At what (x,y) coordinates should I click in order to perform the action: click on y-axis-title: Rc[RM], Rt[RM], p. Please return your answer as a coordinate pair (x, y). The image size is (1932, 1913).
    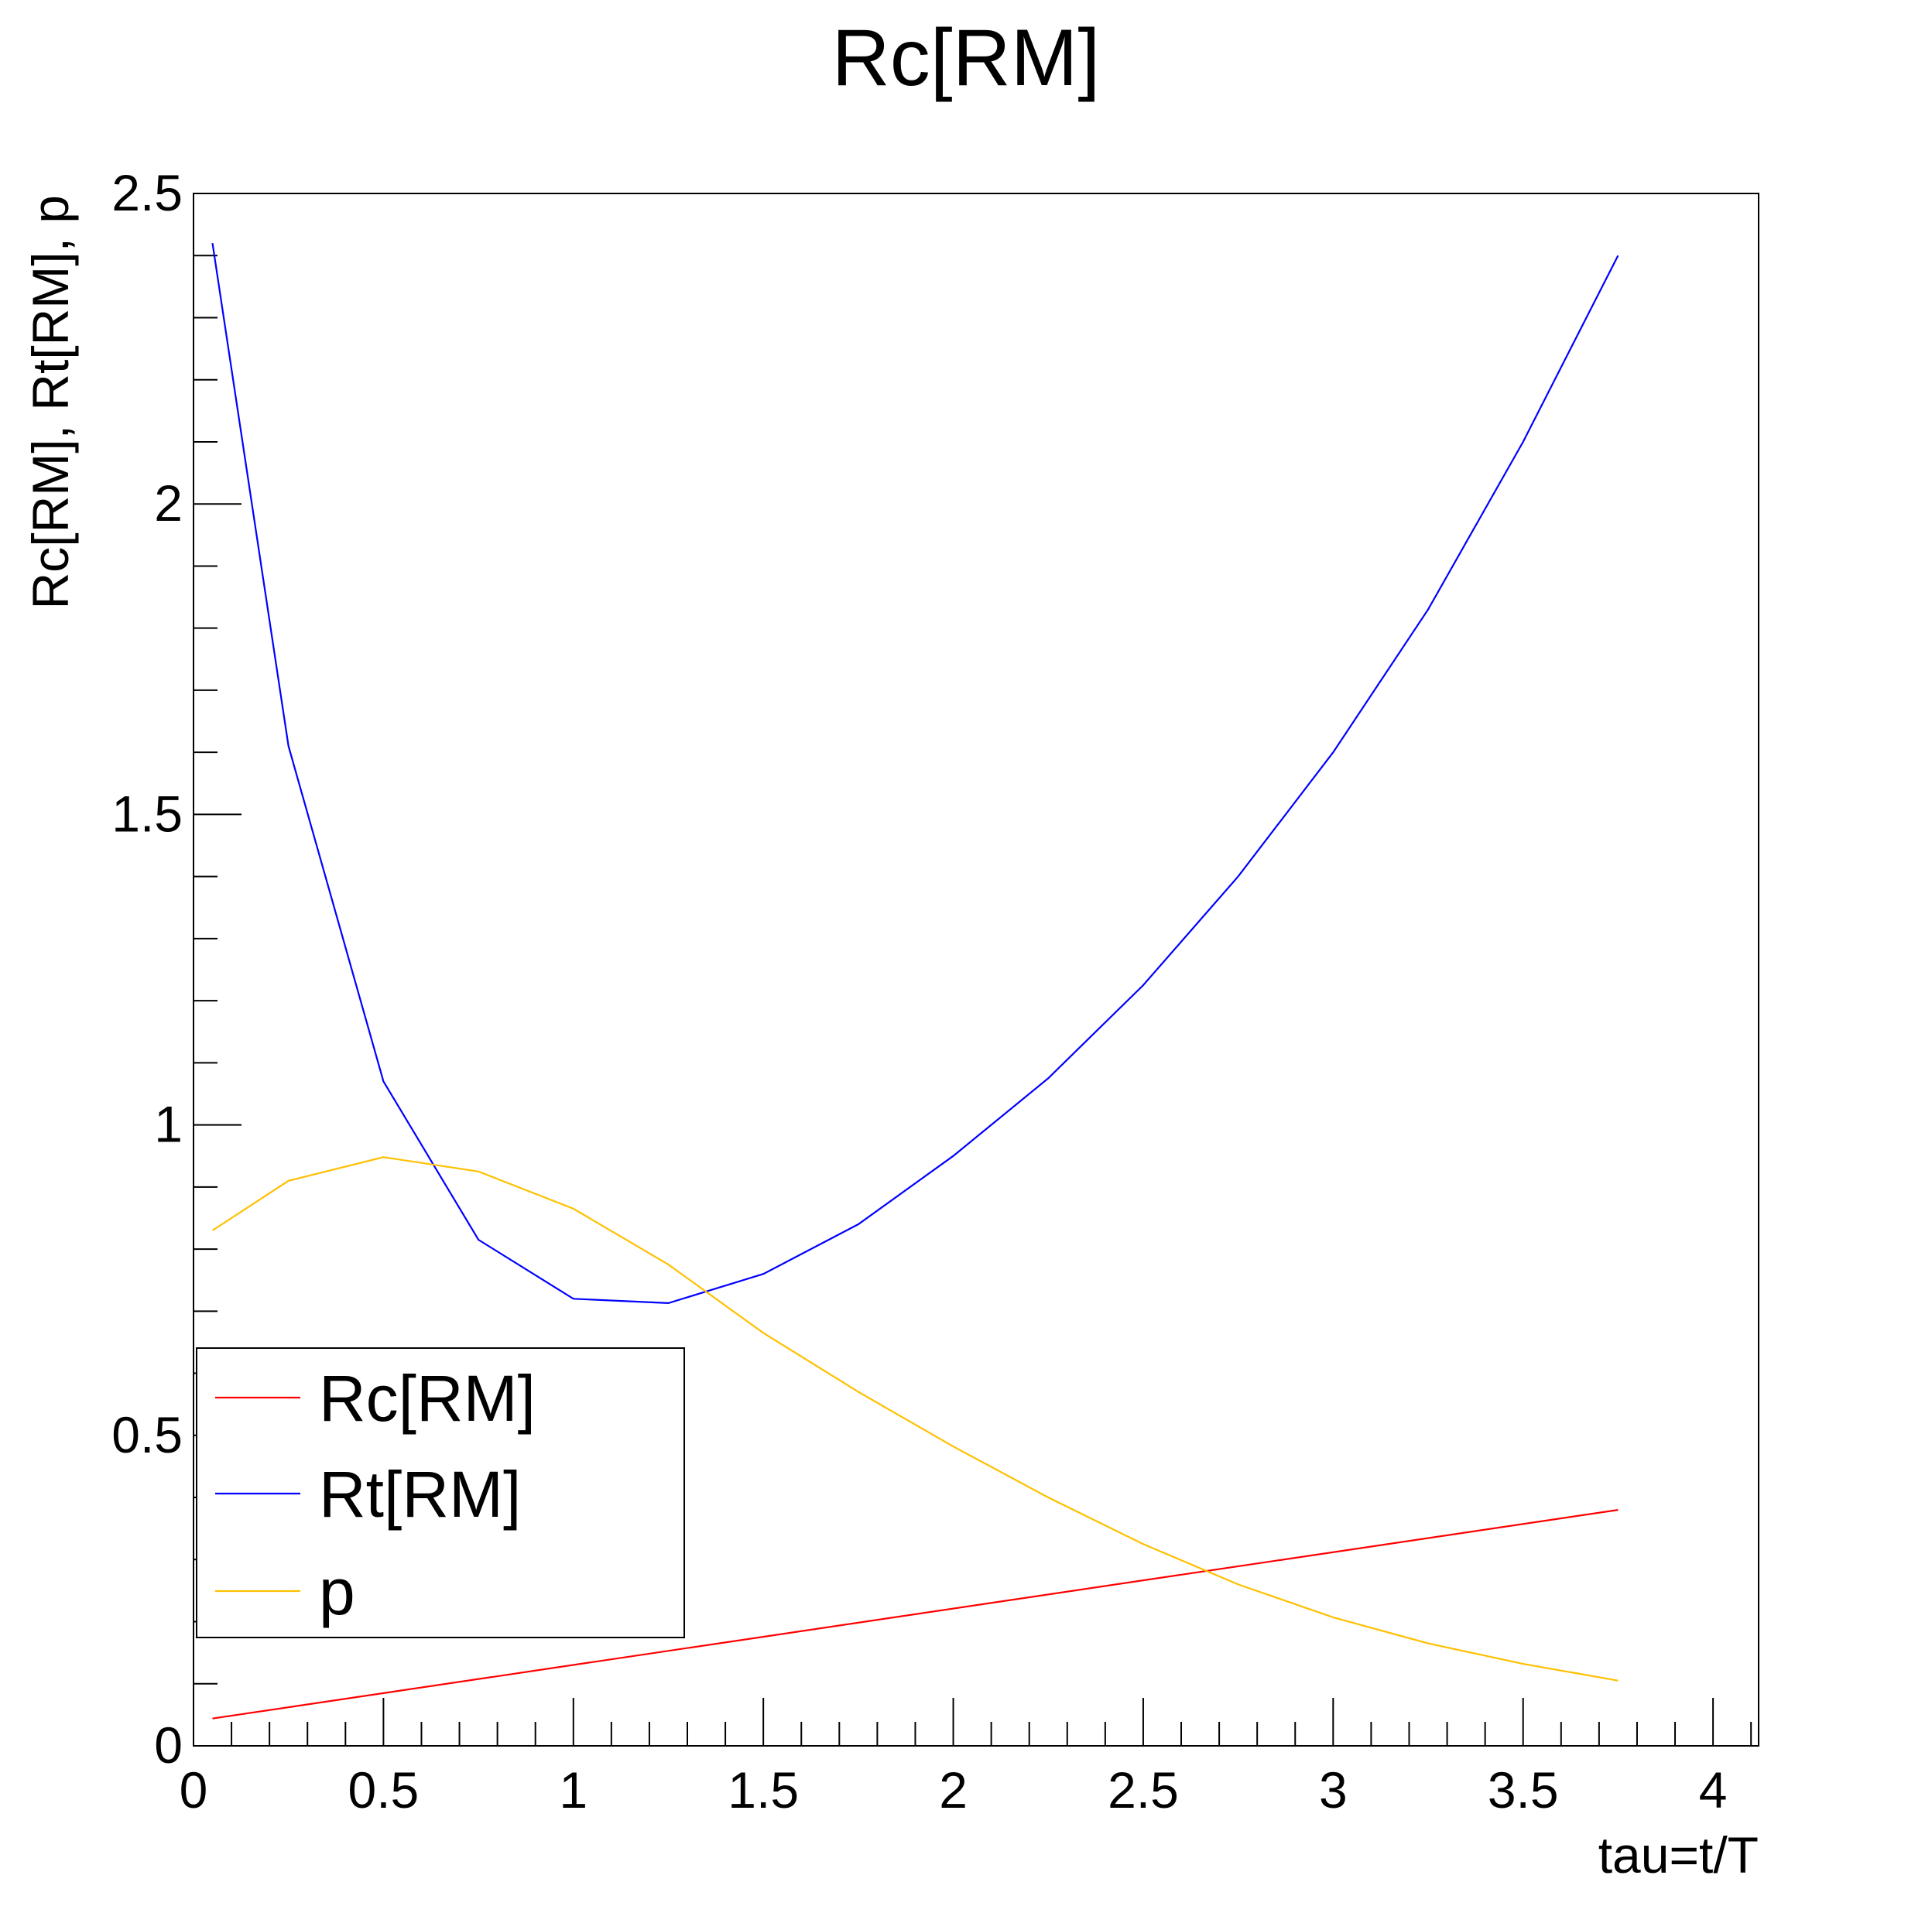
    Looking at the image, I should click on (50, 402).